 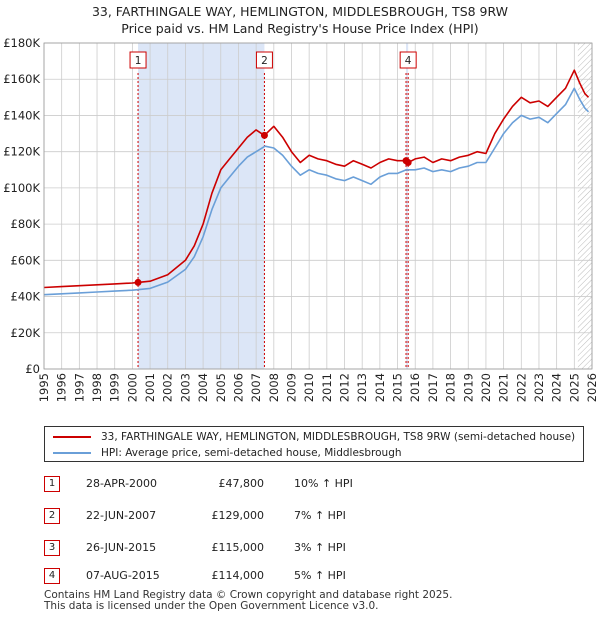 I want to click on hatched-range, so click(x=584, y=206).